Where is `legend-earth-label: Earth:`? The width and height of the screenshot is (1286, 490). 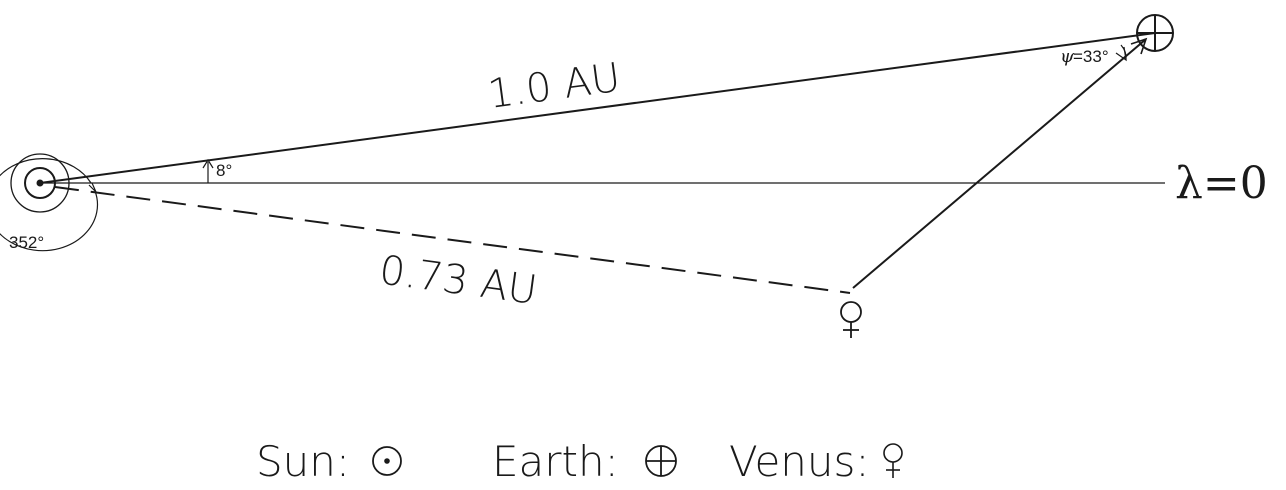
legend-earth-label: Earth: is located at coordinates (555, 461).